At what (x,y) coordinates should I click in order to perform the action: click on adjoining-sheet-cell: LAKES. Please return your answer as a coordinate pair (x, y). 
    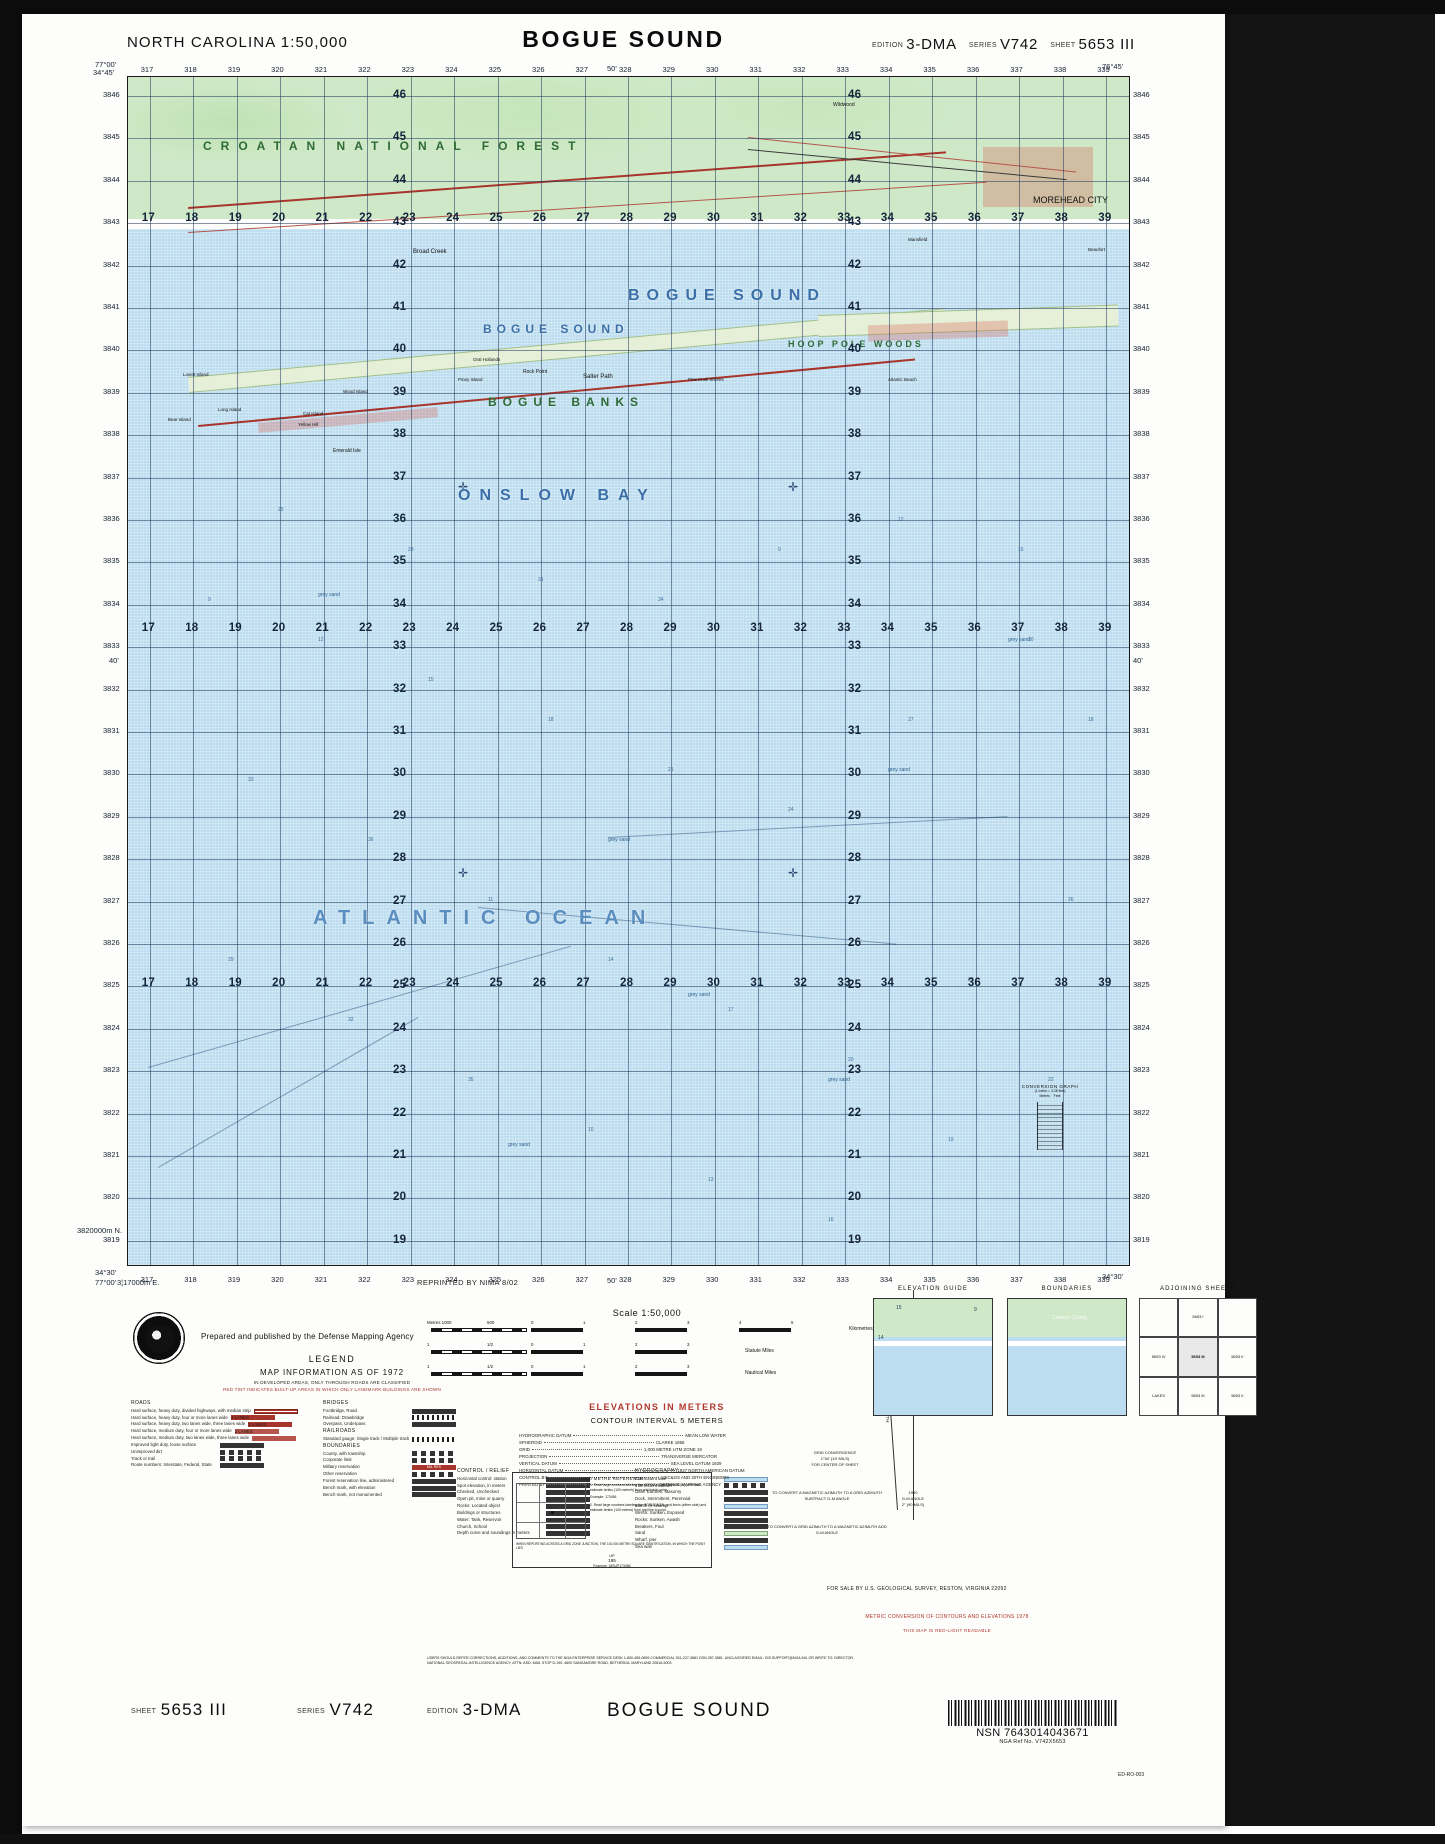
    Looking at the image, I should click on (1159, 1396).